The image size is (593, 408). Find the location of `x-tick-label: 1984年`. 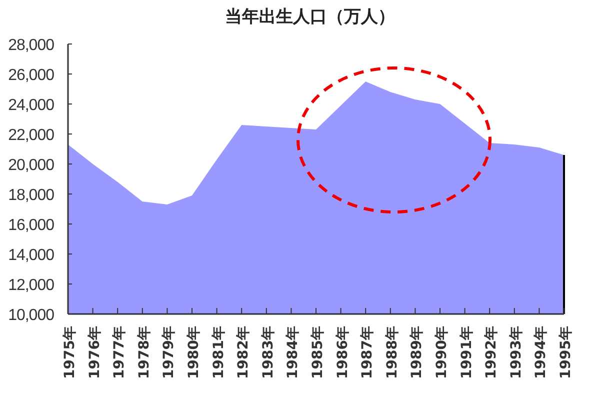

x-tick-label: 1984年 is located at coordinates (293, 352).